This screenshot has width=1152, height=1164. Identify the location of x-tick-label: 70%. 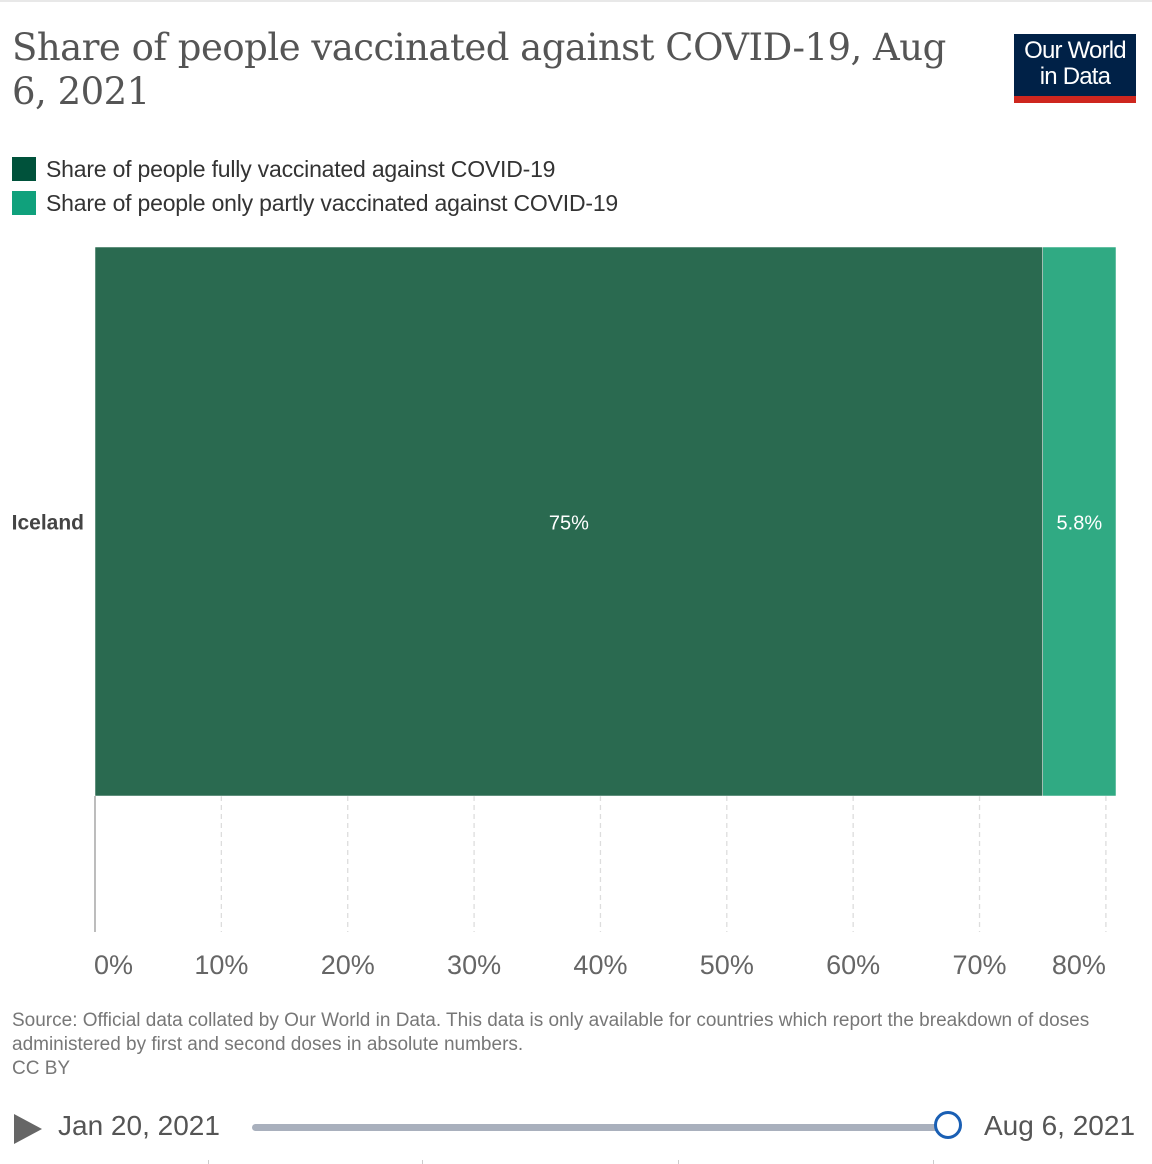
(980, 965).